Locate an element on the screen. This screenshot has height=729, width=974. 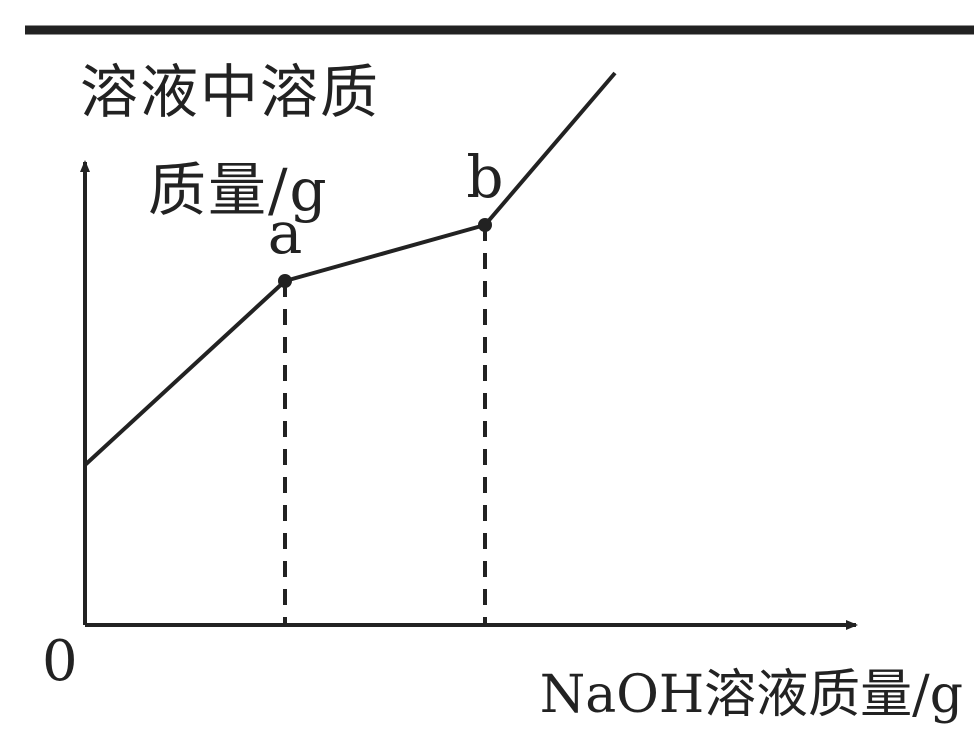
point-label-b: b is located at coordinates (484, 177).